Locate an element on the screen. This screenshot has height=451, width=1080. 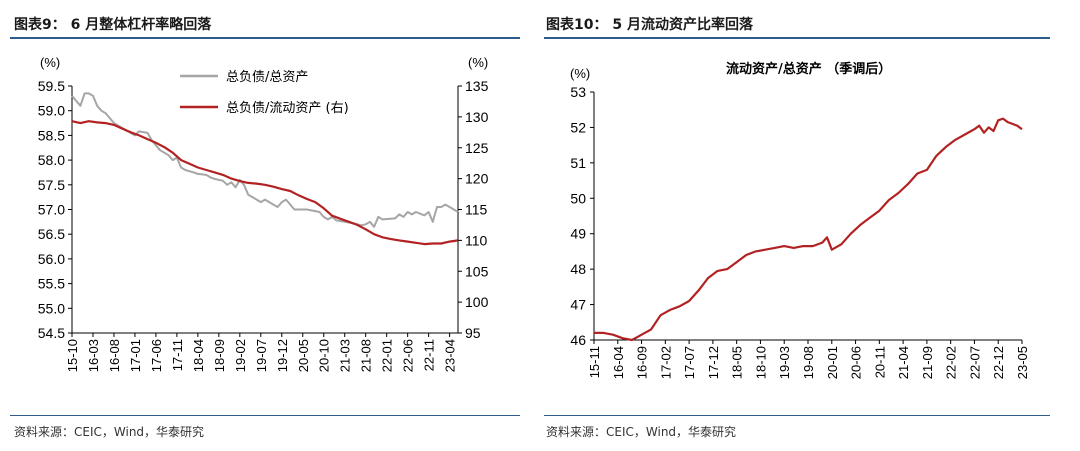
x-tick-label: 17-01 is located at coordinates (135, 355).